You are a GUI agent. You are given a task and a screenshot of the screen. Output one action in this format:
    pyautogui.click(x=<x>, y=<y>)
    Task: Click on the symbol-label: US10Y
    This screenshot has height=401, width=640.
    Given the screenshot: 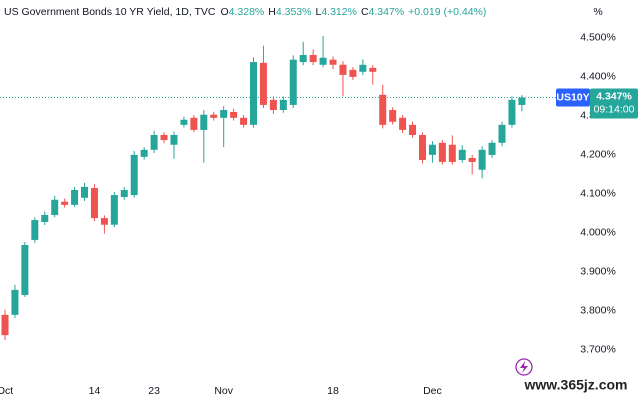 What is the action you would take?
    pyautogui.click(x=572, y=97)
    